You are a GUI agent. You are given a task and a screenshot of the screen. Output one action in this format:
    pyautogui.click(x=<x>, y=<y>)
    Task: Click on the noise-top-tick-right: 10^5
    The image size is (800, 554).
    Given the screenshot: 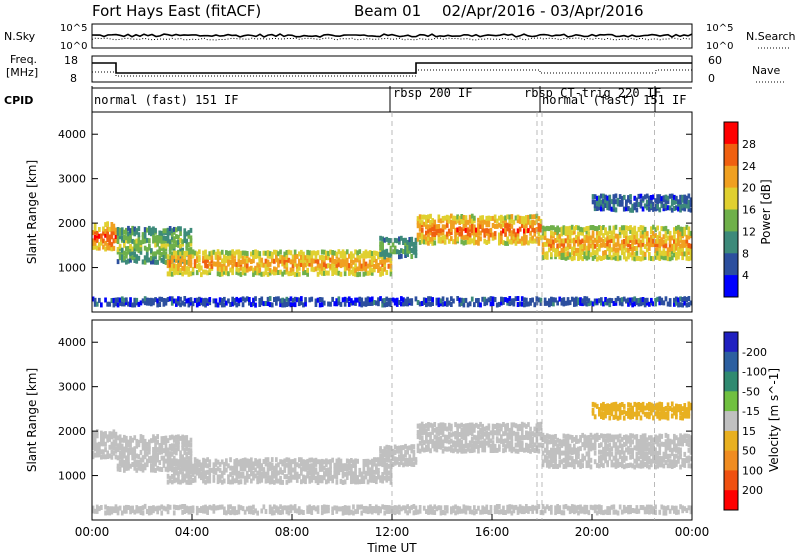 What is the action you would take?
    pyautogui.click(x=719, y=28)
    